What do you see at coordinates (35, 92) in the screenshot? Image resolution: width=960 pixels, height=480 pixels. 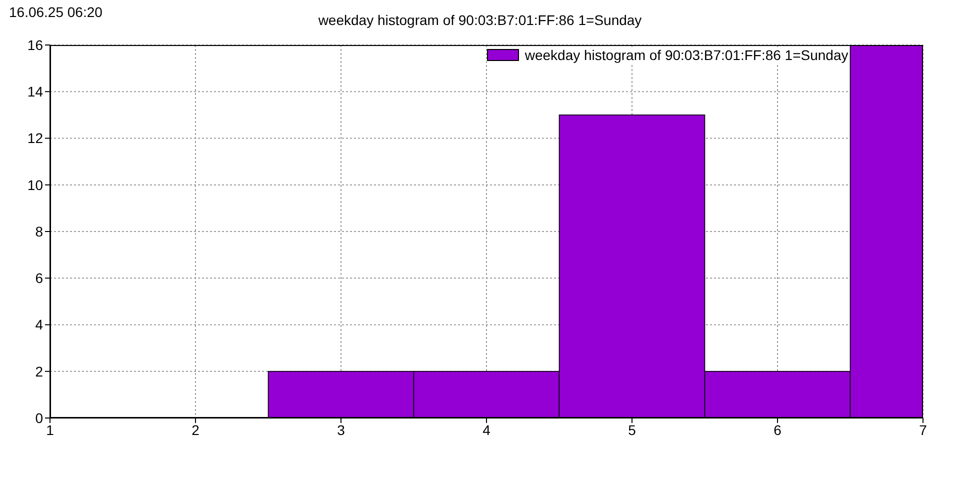 I see `y-tick-label: 14` at bounding box center [35, 92].